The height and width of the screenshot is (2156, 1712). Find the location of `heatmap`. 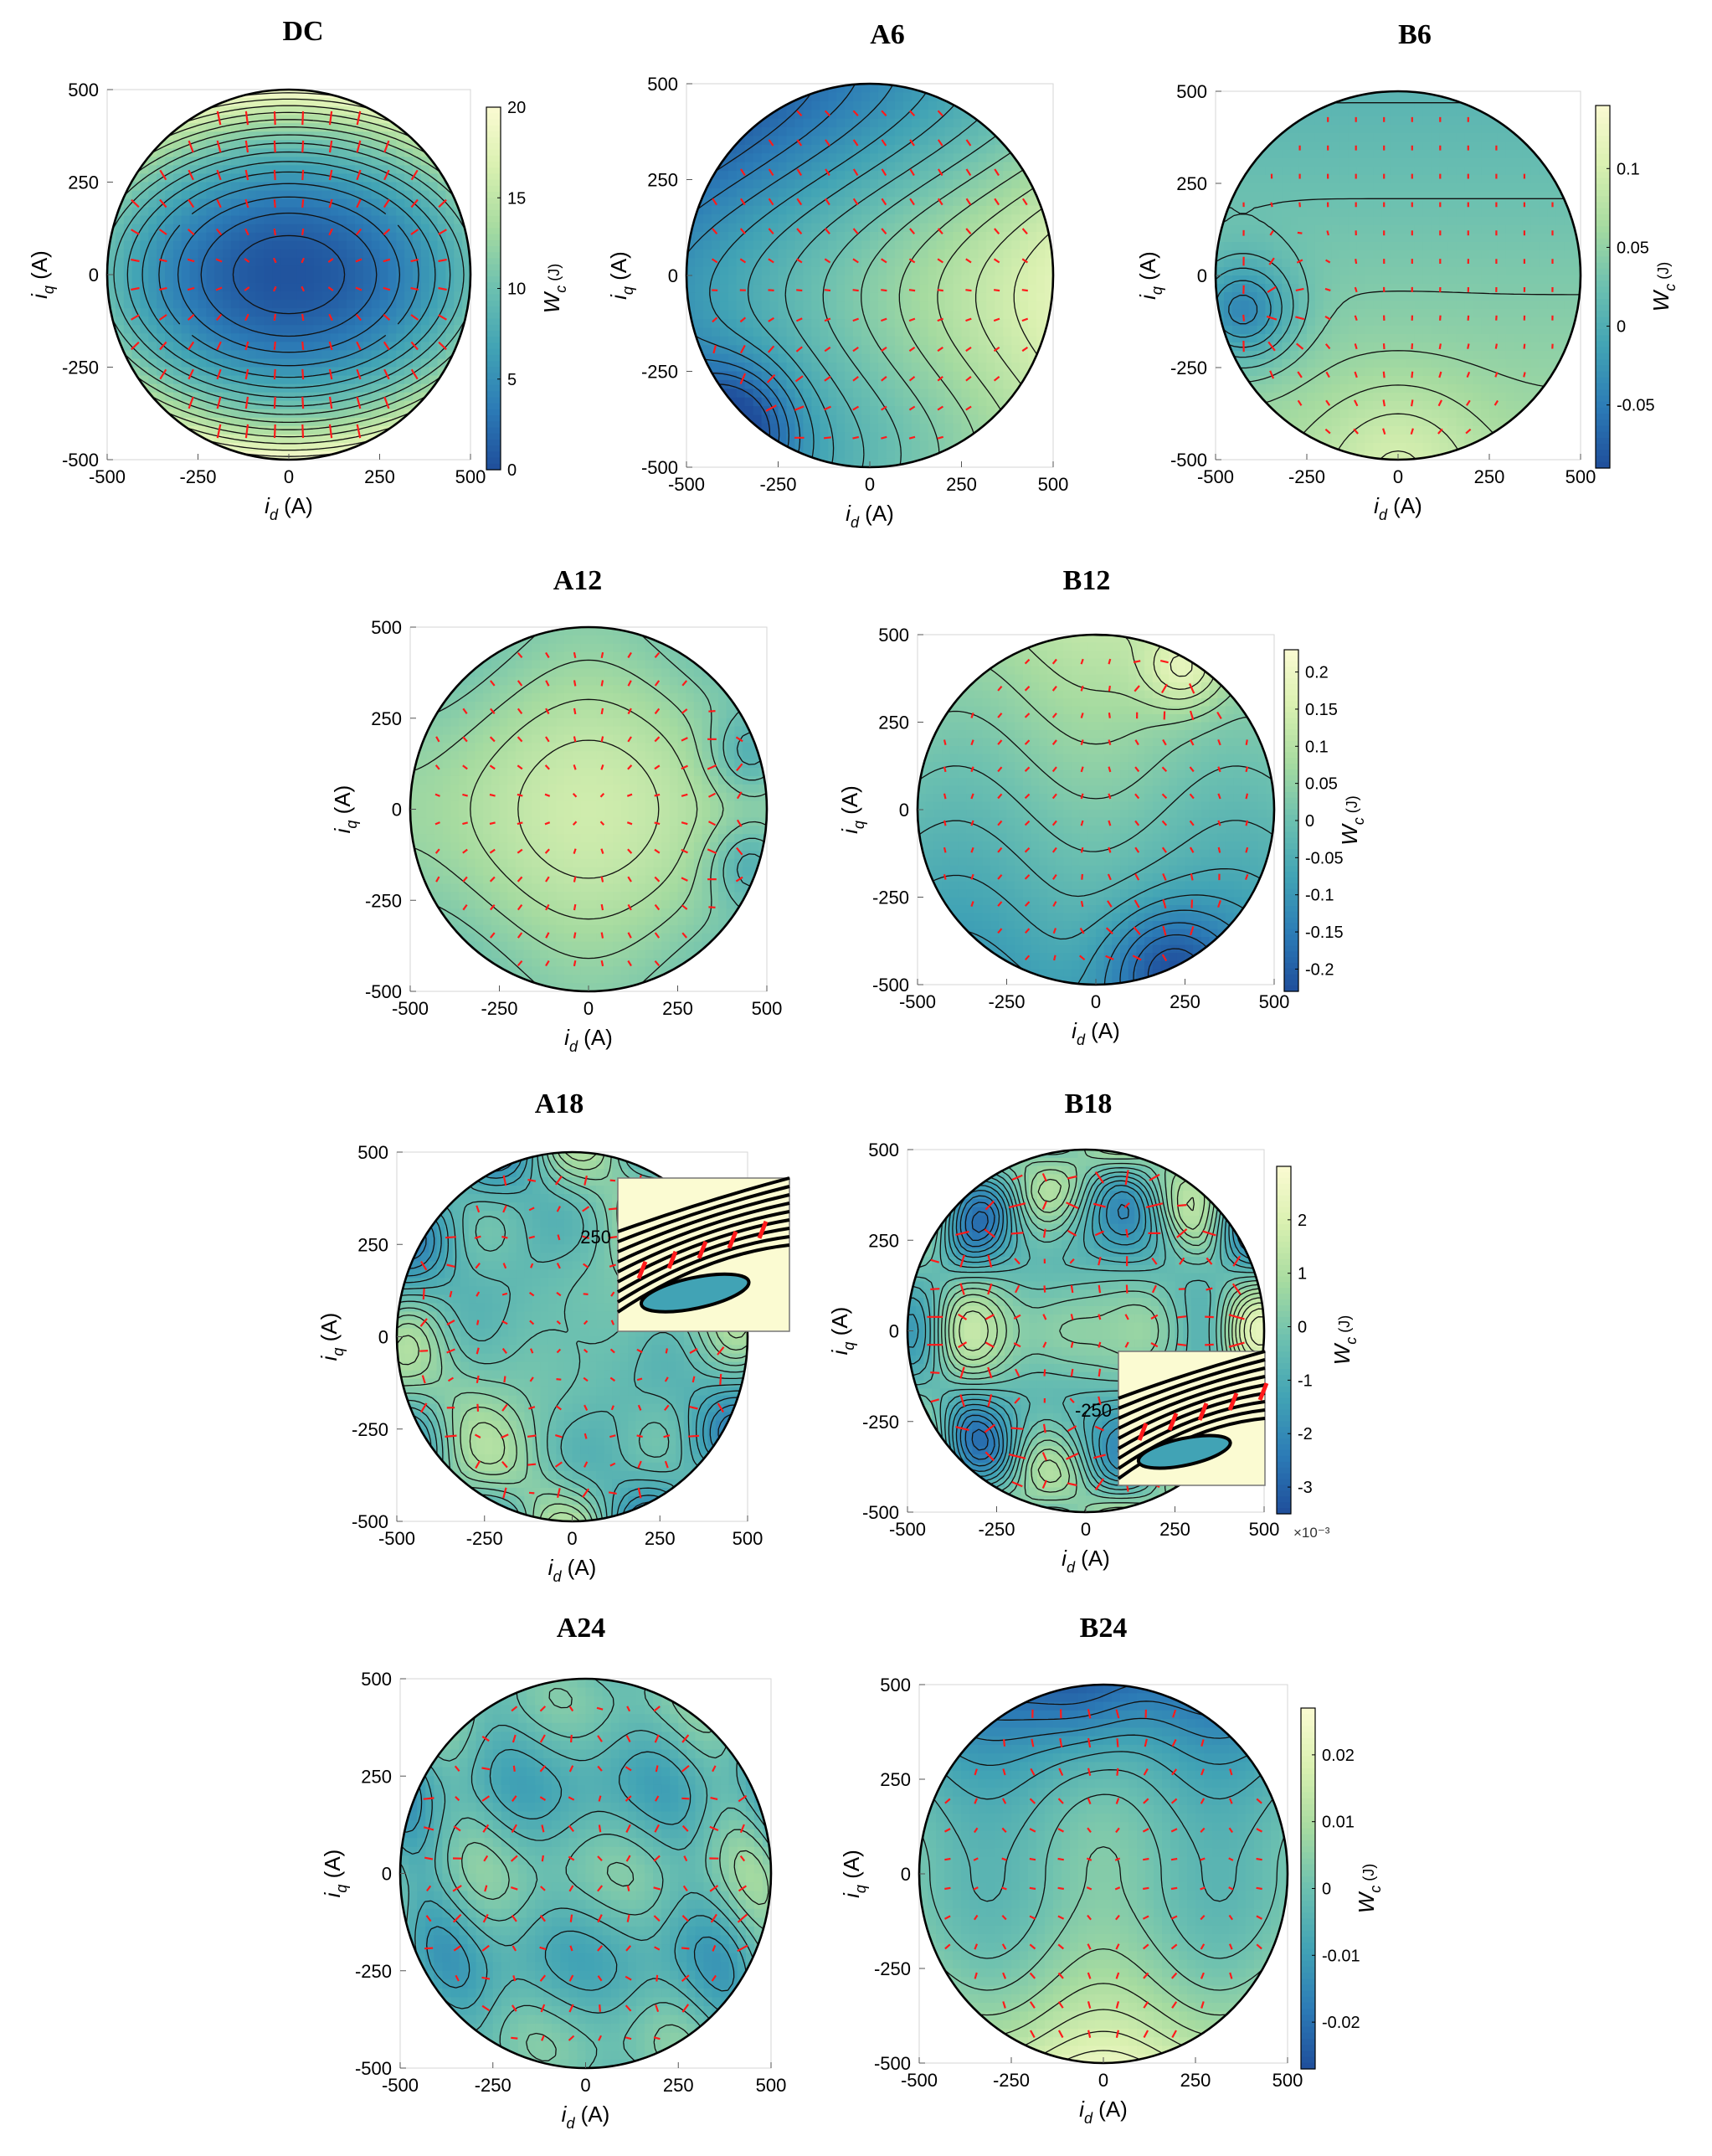

heatmap is located at coordinates (585, 1873).